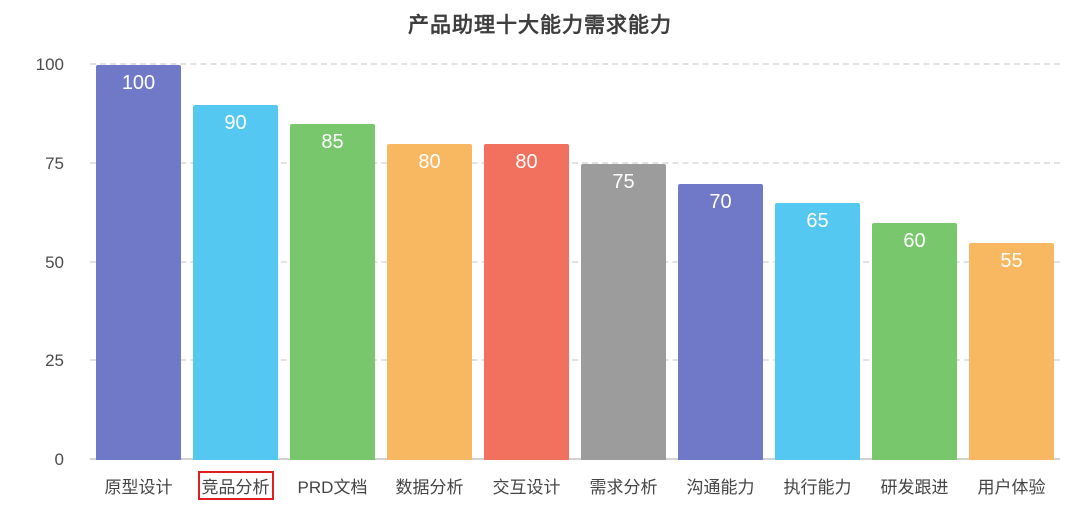 This screenshot has height=511, width=1080. I want to click on bar: 55, so click(1011, 351).